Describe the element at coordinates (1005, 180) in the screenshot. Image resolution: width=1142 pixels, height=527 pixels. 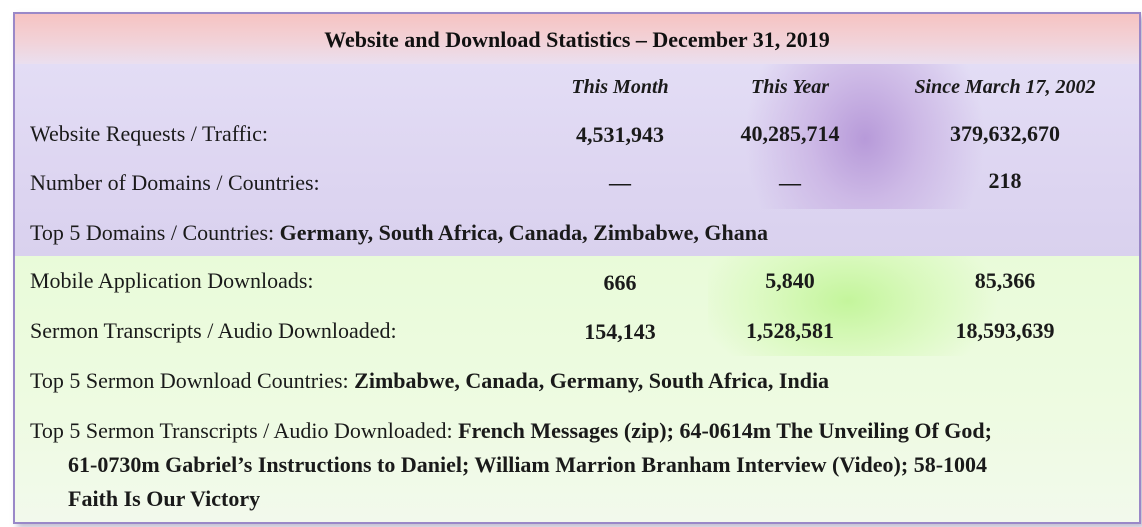
I see `domains-count-since: 218` at that location.